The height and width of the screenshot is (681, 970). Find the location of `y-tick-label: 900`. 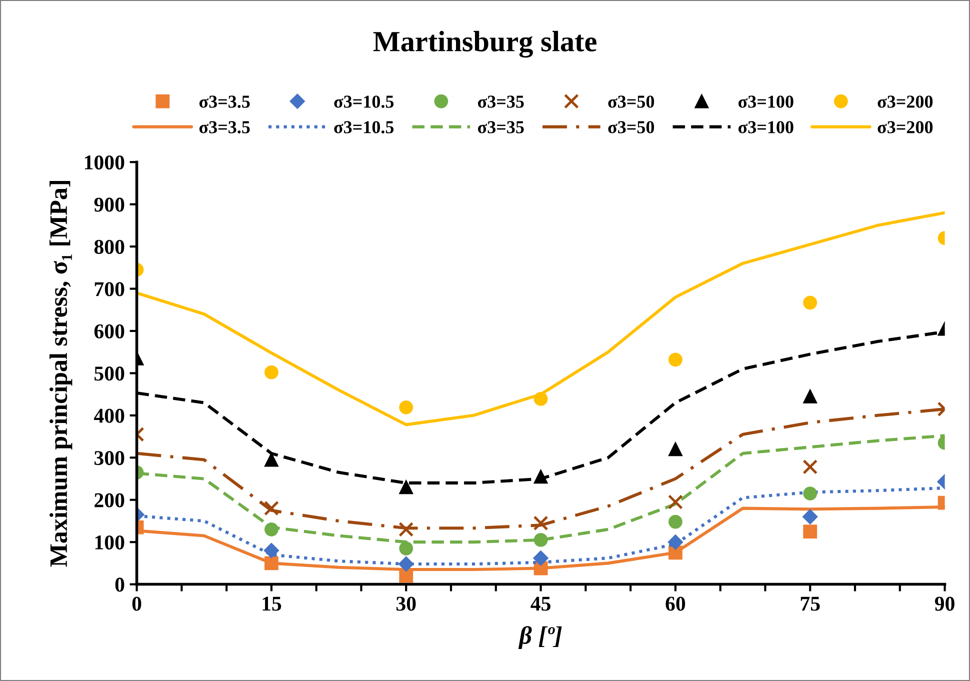

y-tick-label: 900 is located at coordinates (109, 205).